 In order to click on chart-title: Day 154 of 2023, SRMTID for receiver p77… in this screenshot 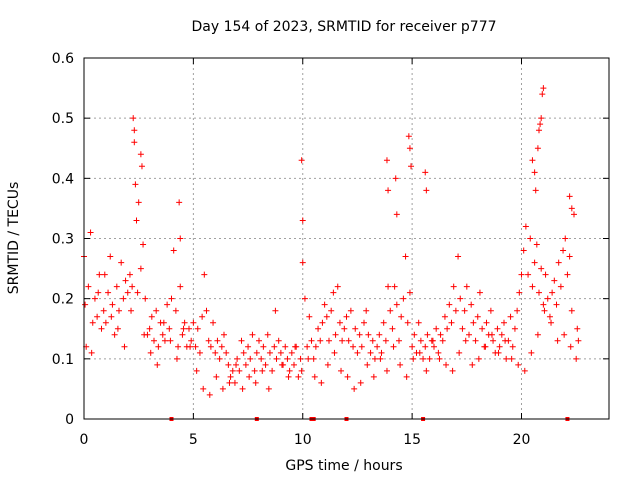, I will do `click(343, 27)`.